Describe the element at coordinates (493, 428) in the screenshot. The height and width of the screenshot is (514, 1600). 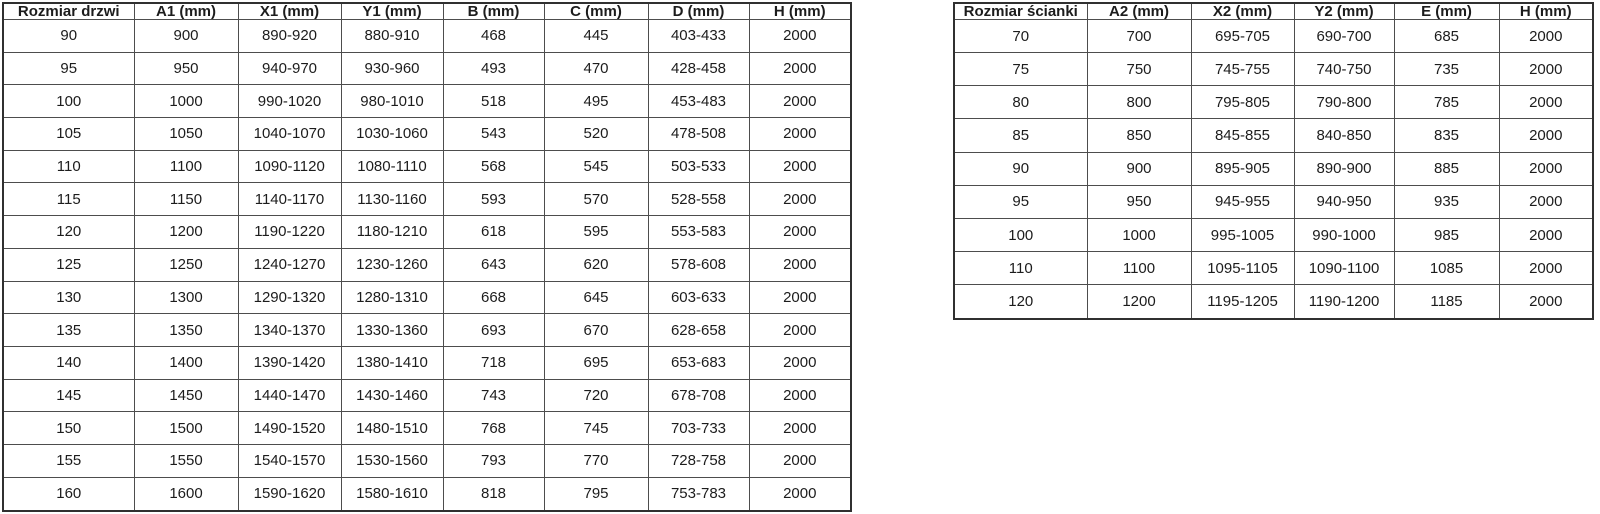
I see `cell: 768` at that location.